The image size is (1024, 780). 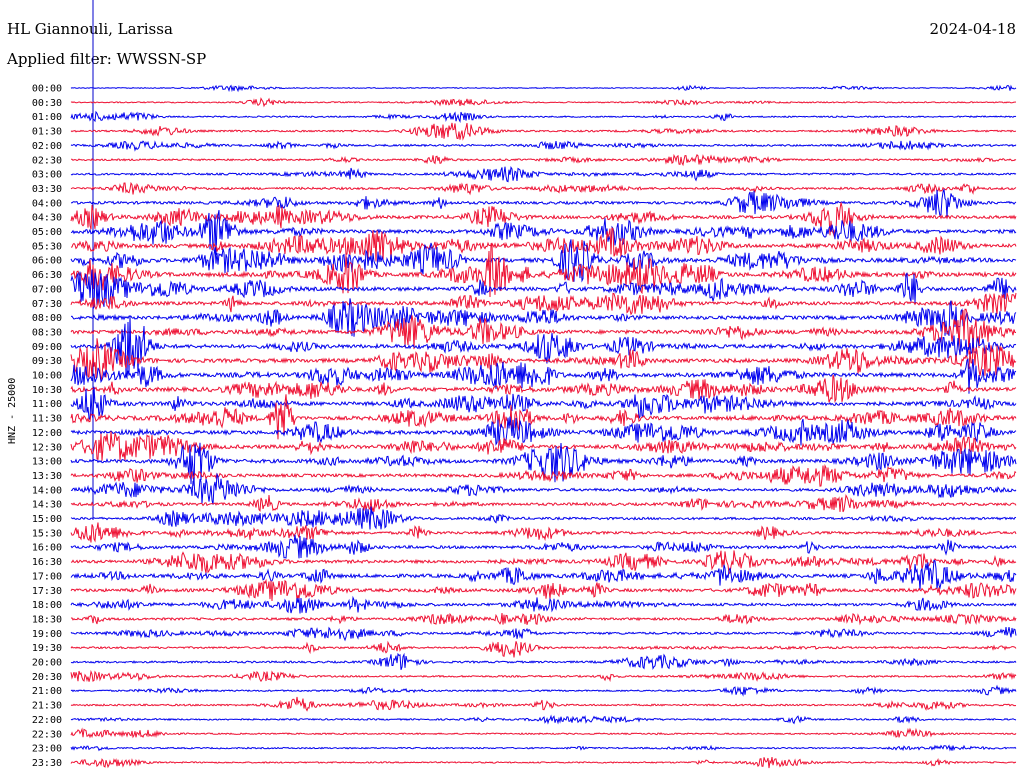 What do you see at coordinates (47, 275) in the screenshot?
I see `time-tick-label: 06:30` at bounding box center [47, 275].